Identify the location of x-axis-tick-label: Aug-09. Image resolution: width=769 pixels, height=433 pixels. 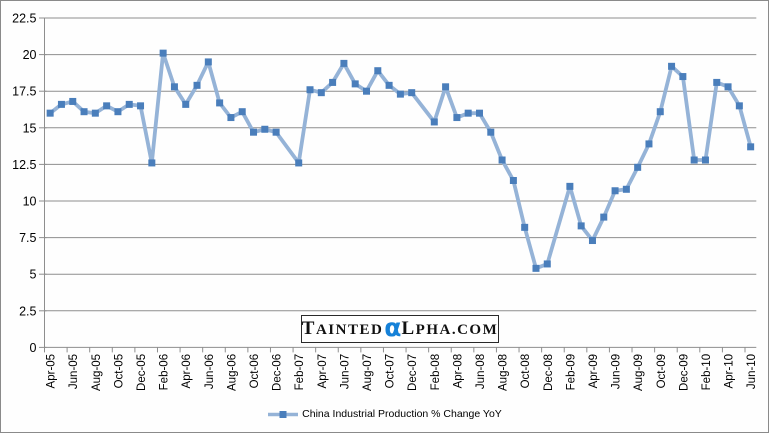
(639, 372).